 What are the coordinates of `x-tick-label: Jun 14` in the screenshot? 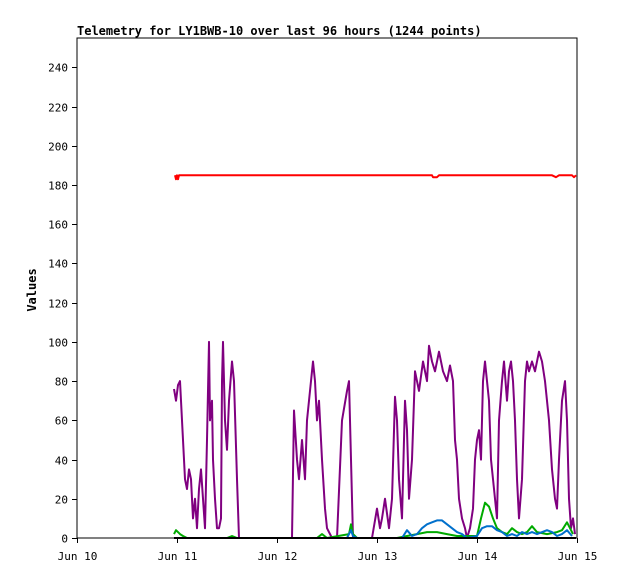 It's located at (478, 556).